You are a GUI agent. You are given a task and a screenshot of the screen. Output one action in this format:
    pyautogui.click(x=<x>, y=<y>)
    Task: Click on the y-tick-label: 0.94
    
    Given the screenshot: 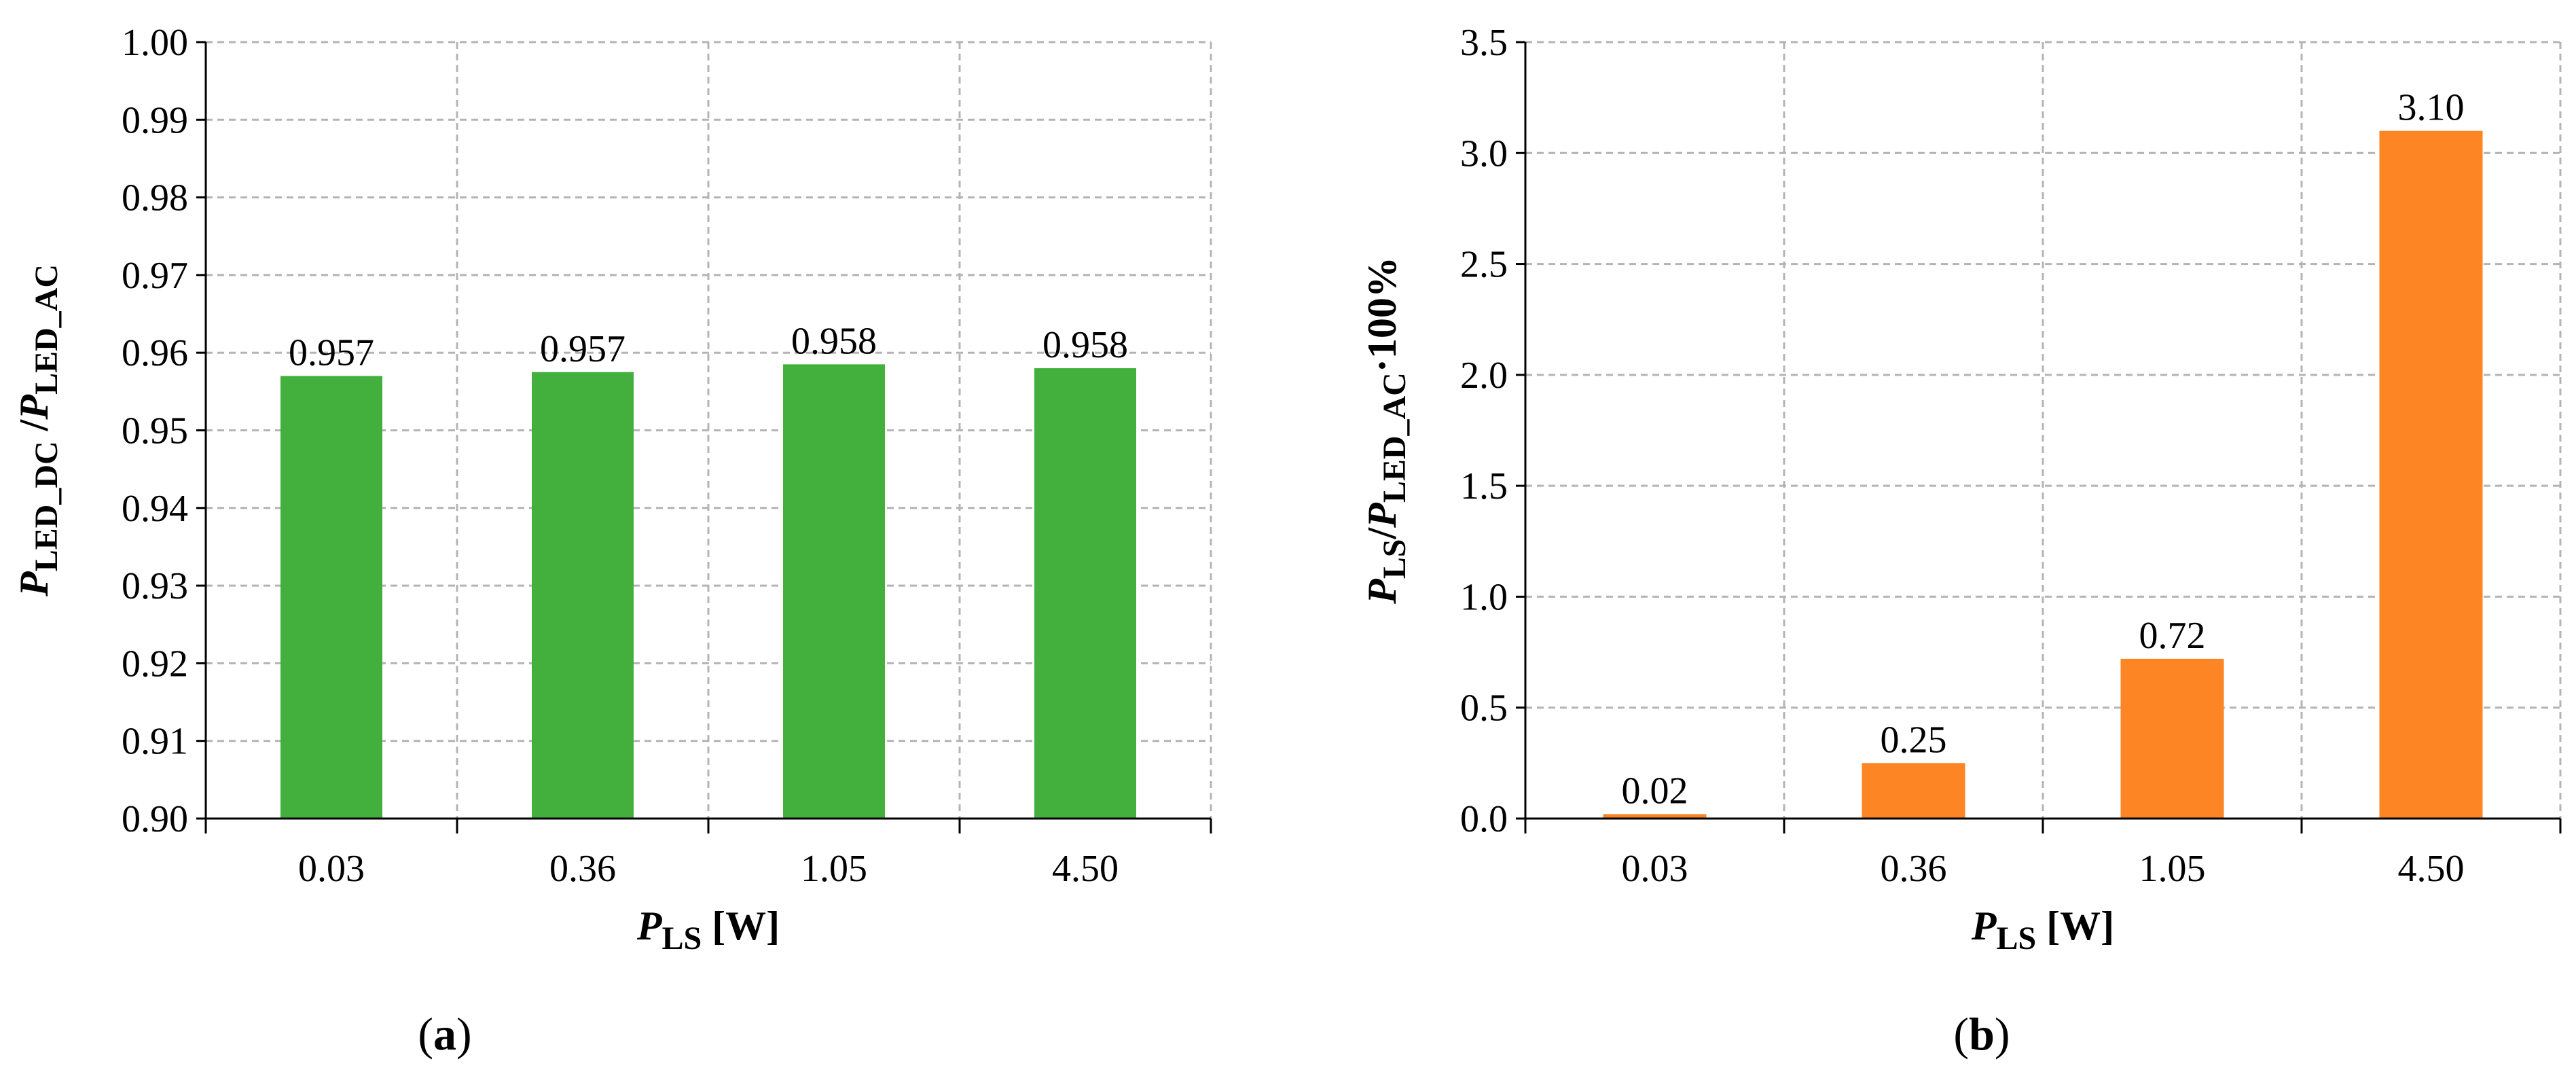 What is the action you would take?
    pyautogui.click(x=155, y=509)
    